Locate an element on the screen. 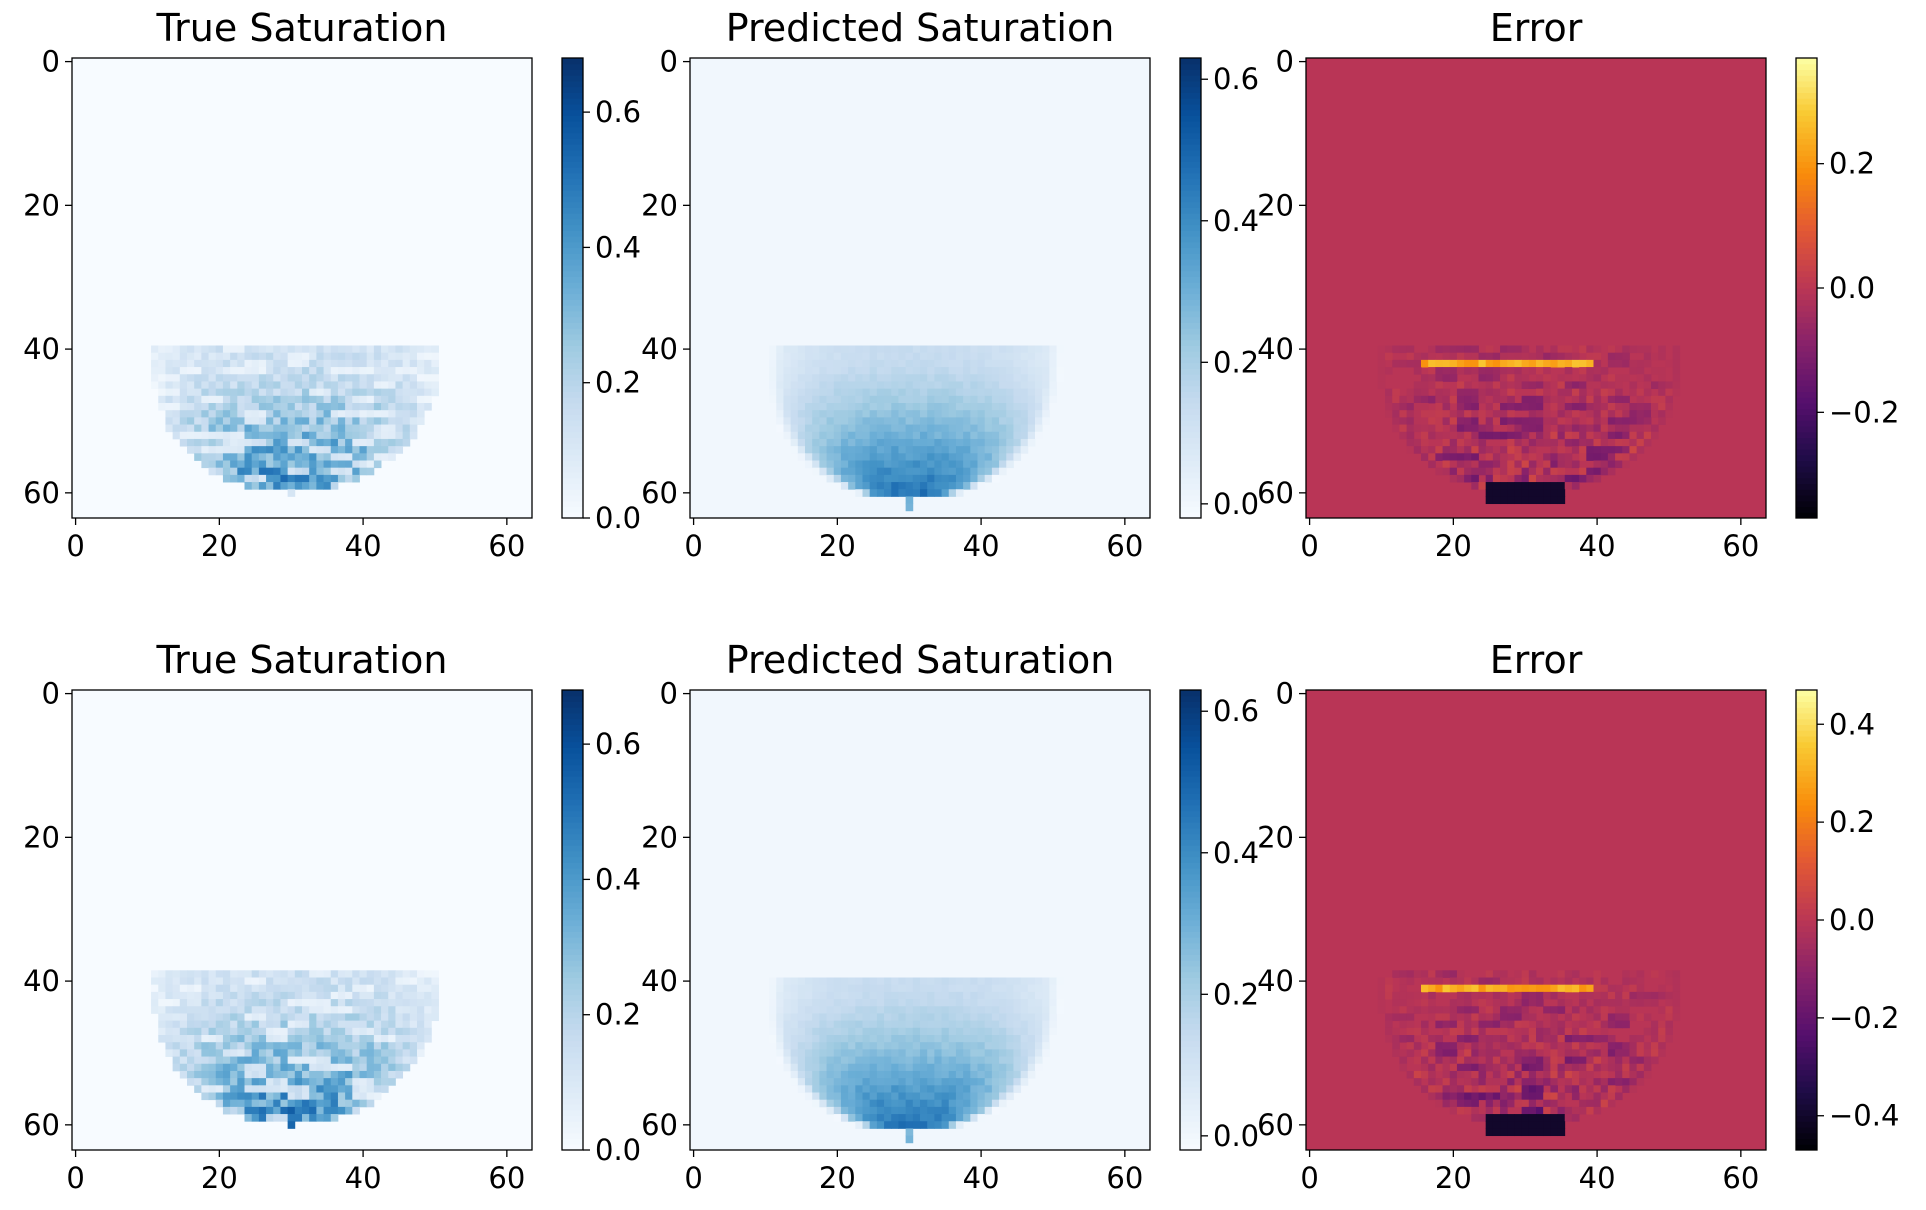 Image resolution: width=1926 pixels, height=1210 pixels. x-tick-label: 60 is located at coordinates (506, 1178).